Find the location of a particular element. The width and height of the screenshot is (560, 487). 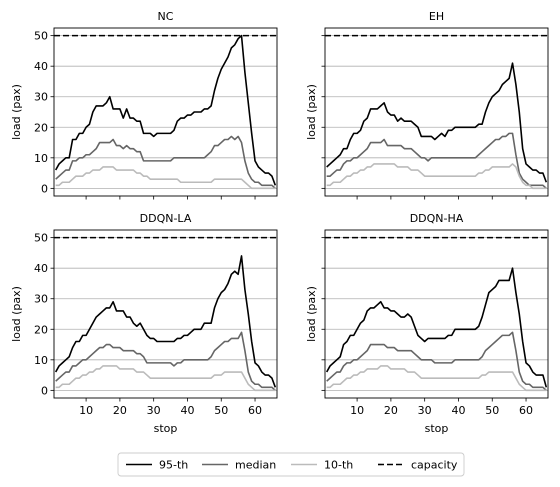

legend-entry-p10: 10-th is located at coordinates (322, 465).